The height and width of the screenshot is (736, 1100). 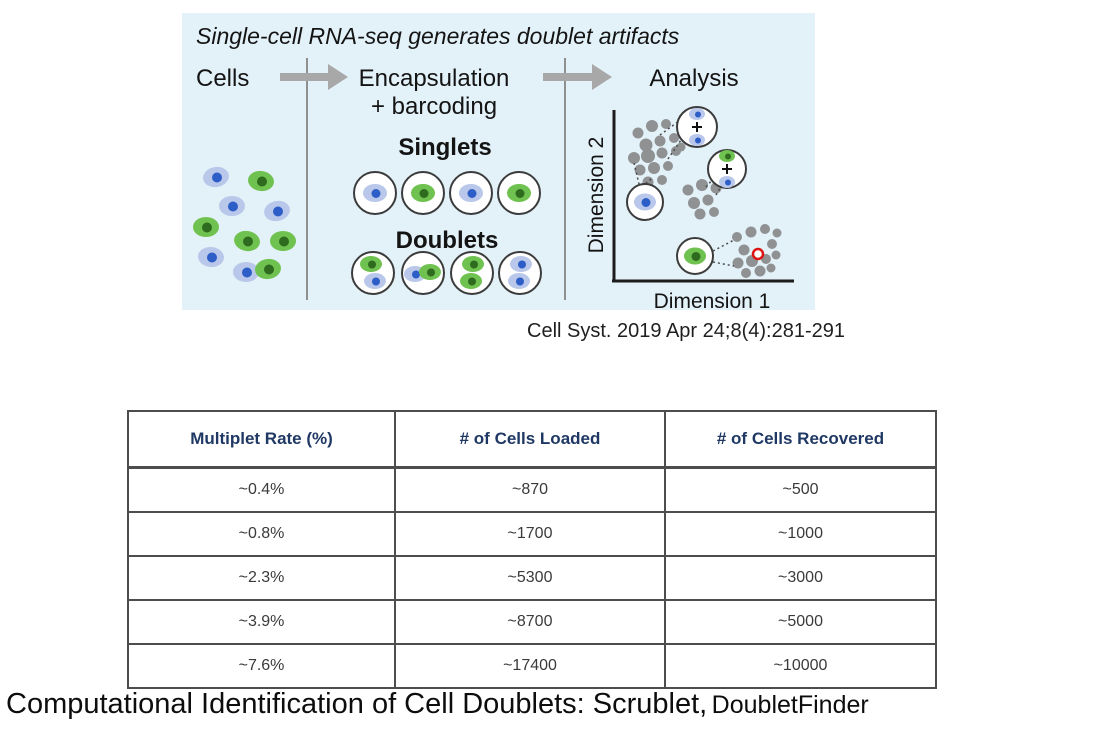 What do you see at coordinates (261, 578) in the screenshot?
I see `table-cell: ~2.3%` at bounding box center [261, 578].